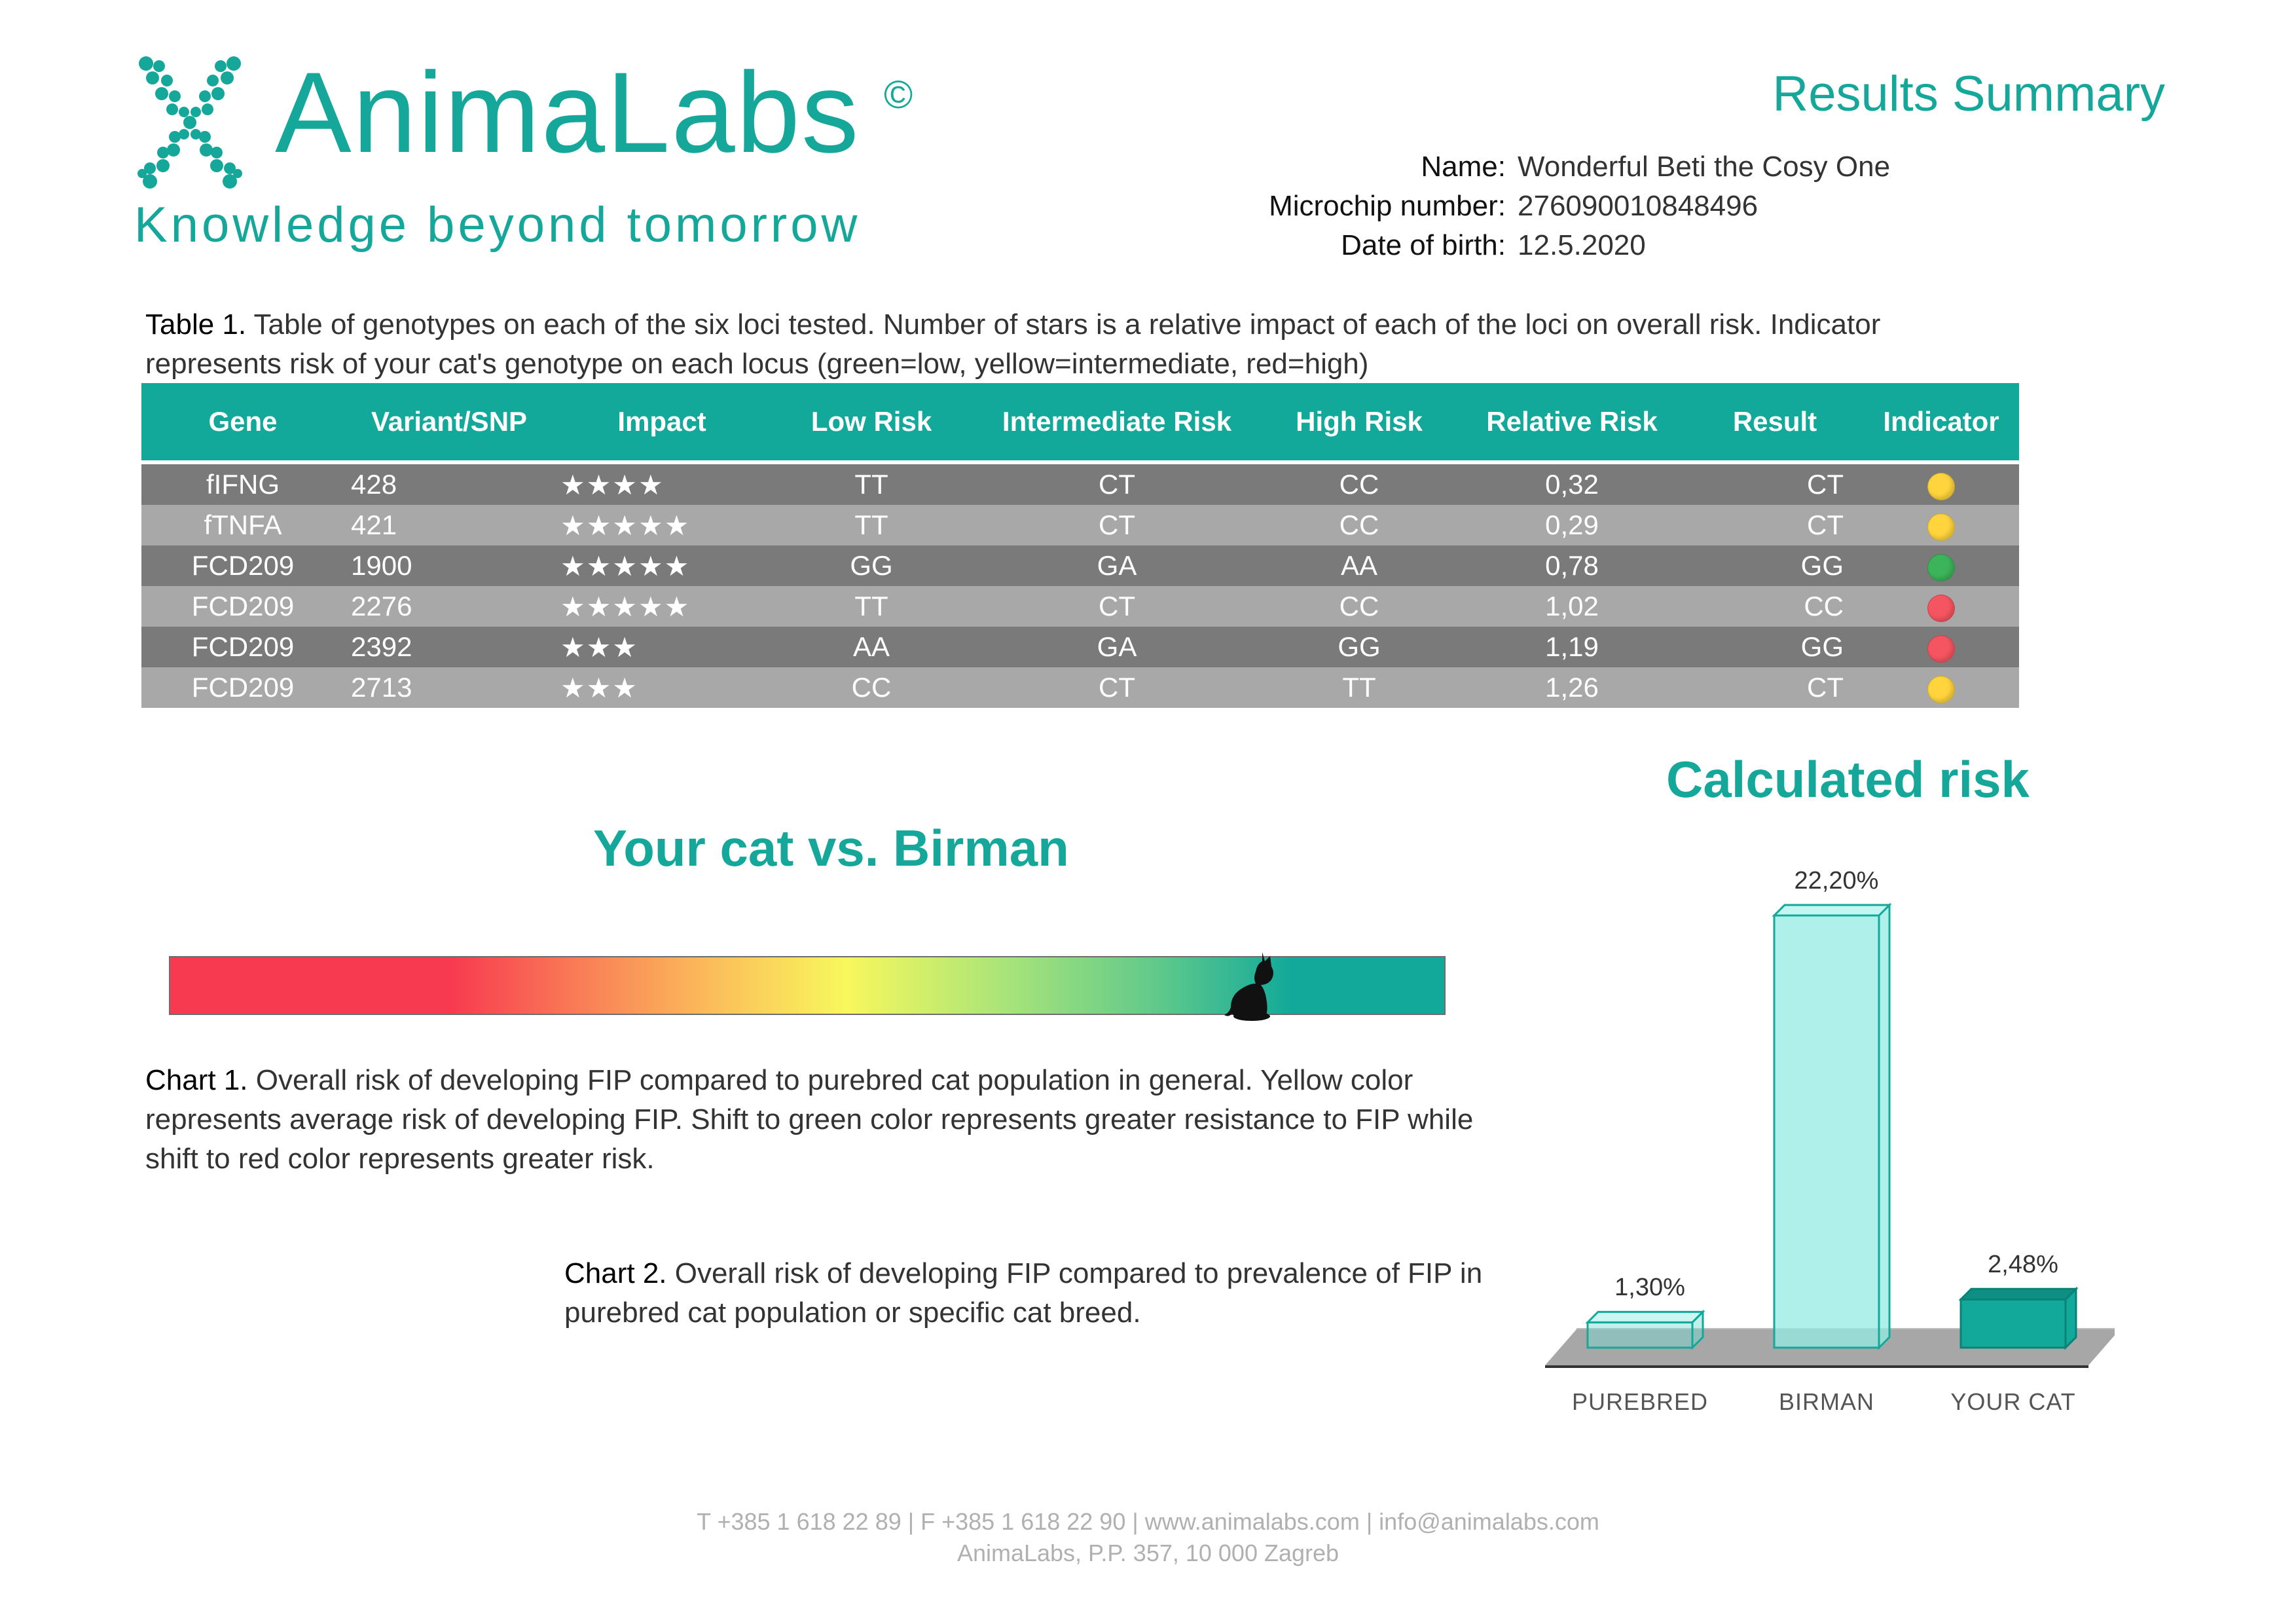 The height and width of the screenshot is (1624, 2296). I want to click on compare-title: Your cat vs. Birman, so click(831, 848).